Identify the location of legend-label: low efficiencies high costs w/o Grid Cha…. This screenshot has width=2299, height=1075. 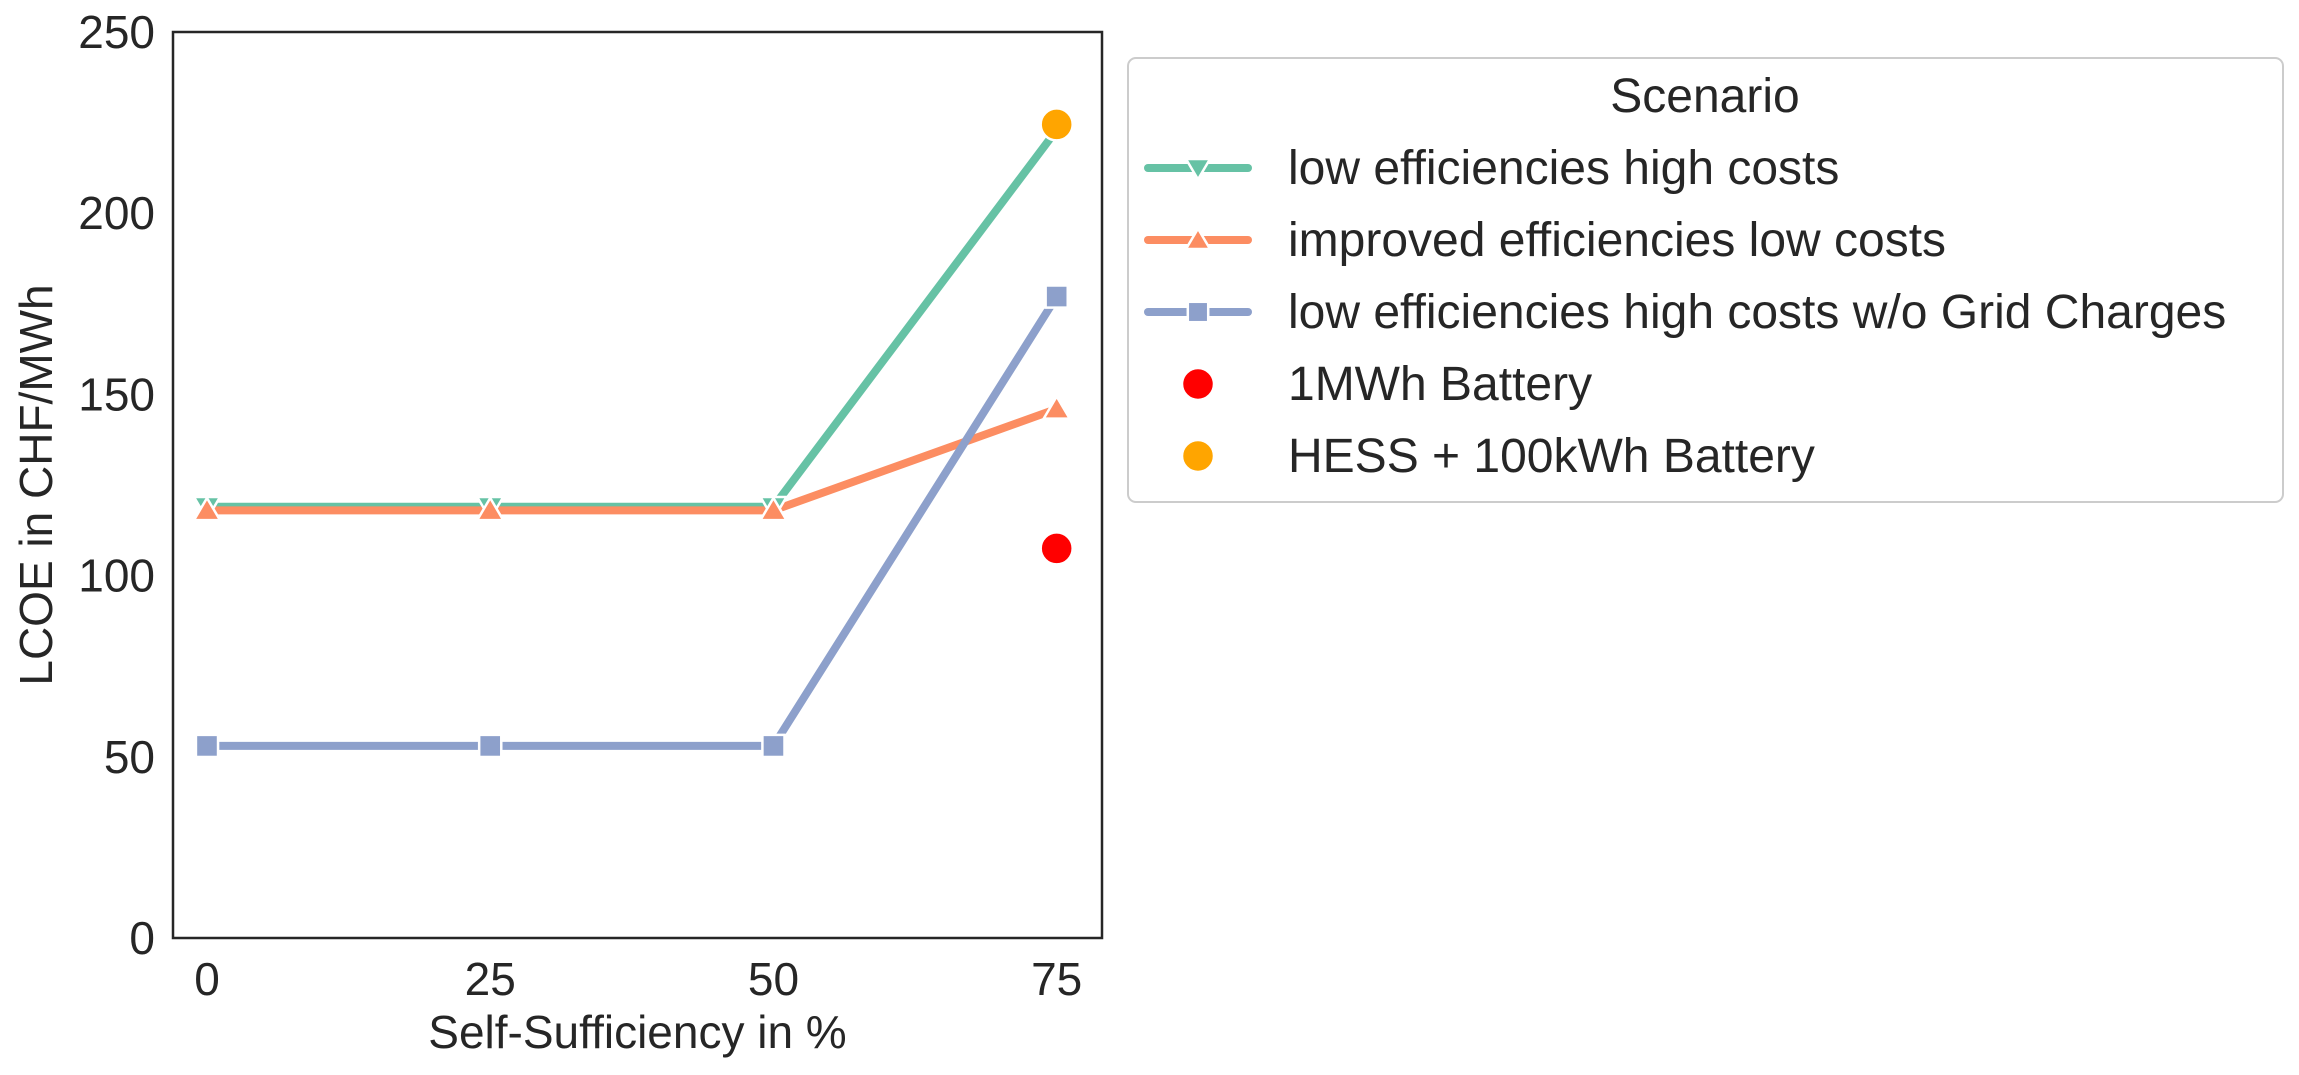
(1757, 312).